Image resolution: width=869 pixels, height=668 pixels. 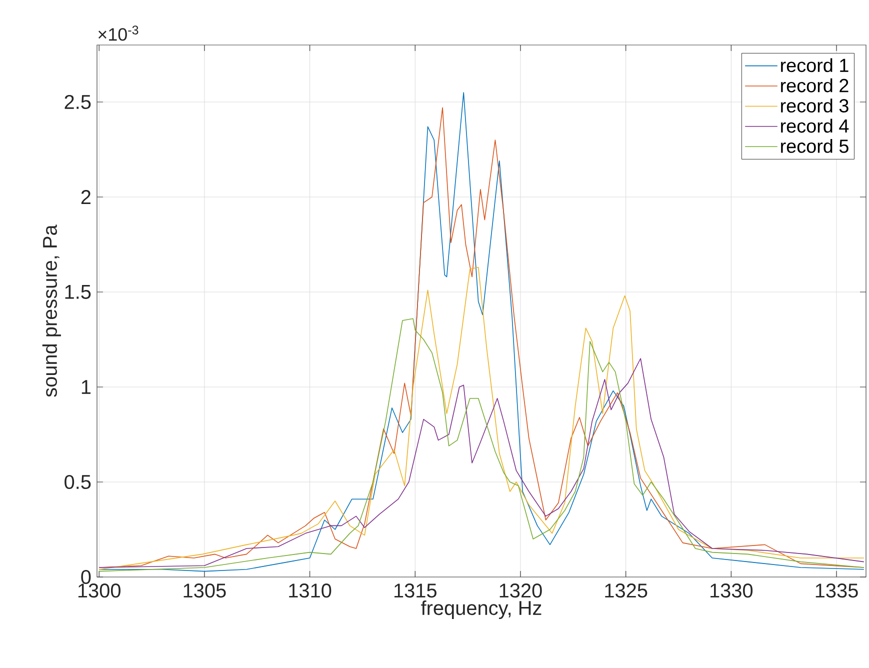 I want to click on x-tick-label: 1305, so click(x=205, y=591).